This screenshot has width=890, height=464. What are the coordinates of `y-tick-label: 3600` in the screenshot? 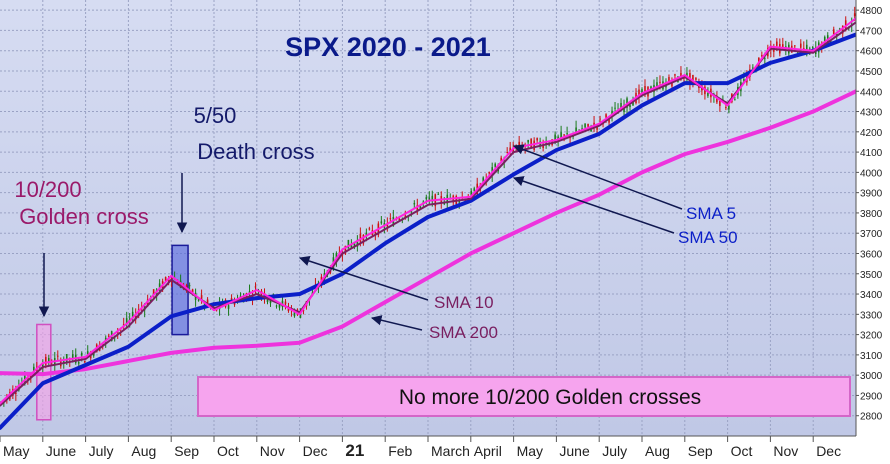 It's located at (871, 254).